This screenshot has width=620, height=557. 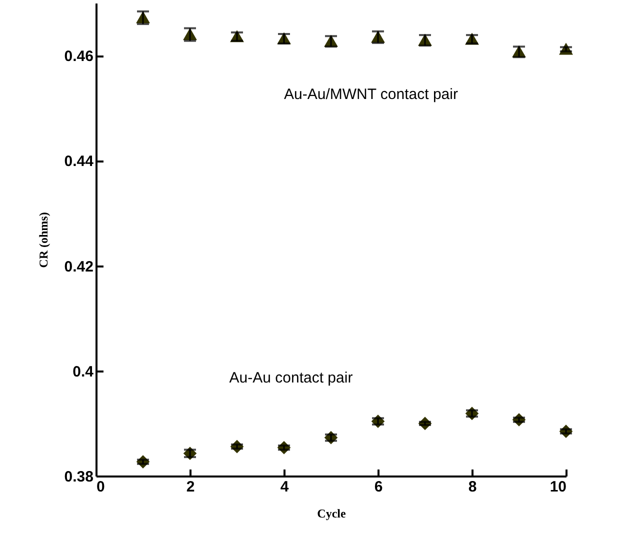 What do you see at coordinates (79, 57) in the screenshot?
I see `y-tick-label: 0.46` at bounding box center [79, 57].